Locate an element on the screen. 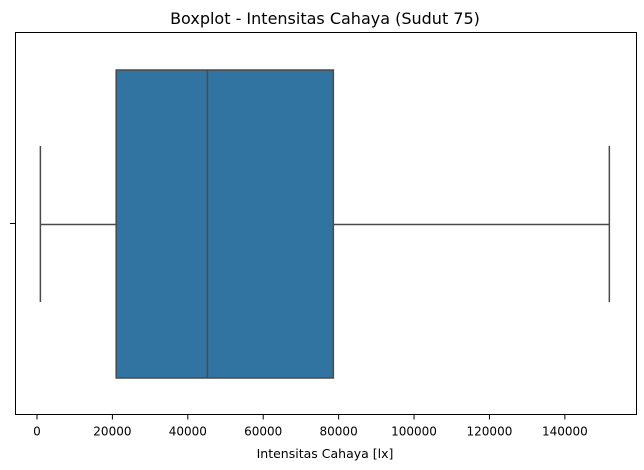 The height and width of the screenshot is (470, 644). x-tick-label: 0 is located at coordinates (37, 432).